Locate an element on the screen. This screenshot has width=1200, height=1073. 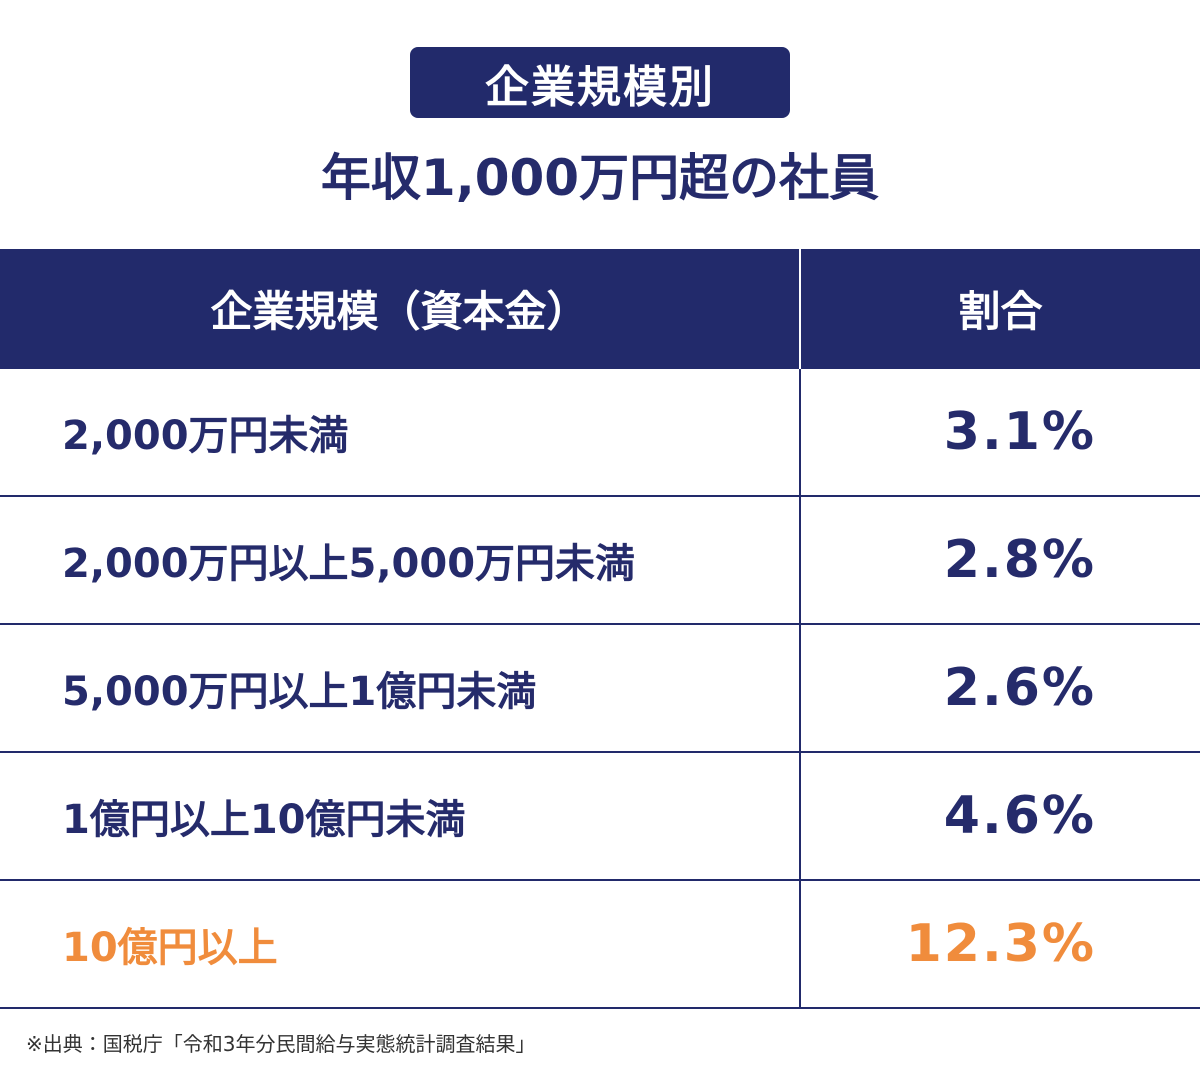
size-cell: 5,000万円以上1億円未満 is located at coordinates (400, 688).